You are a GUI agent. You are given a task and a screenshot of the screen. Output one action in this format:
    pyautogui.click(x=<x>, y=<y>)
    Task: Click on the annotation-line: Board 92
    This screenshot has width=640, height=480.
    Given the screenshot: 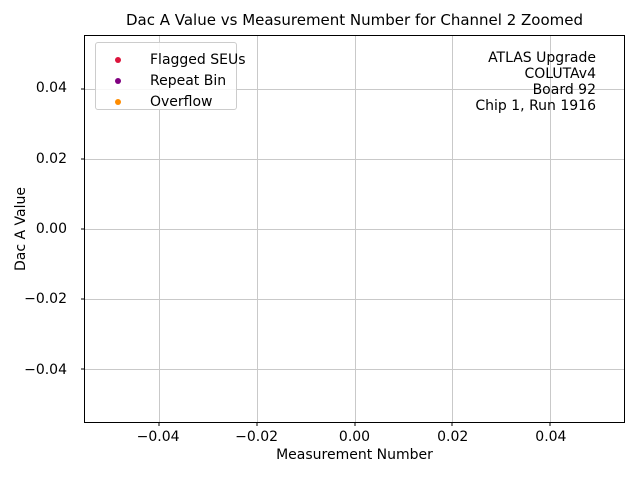 What is the action you would take?
    pyautogui.click(x=564, y=90)
    